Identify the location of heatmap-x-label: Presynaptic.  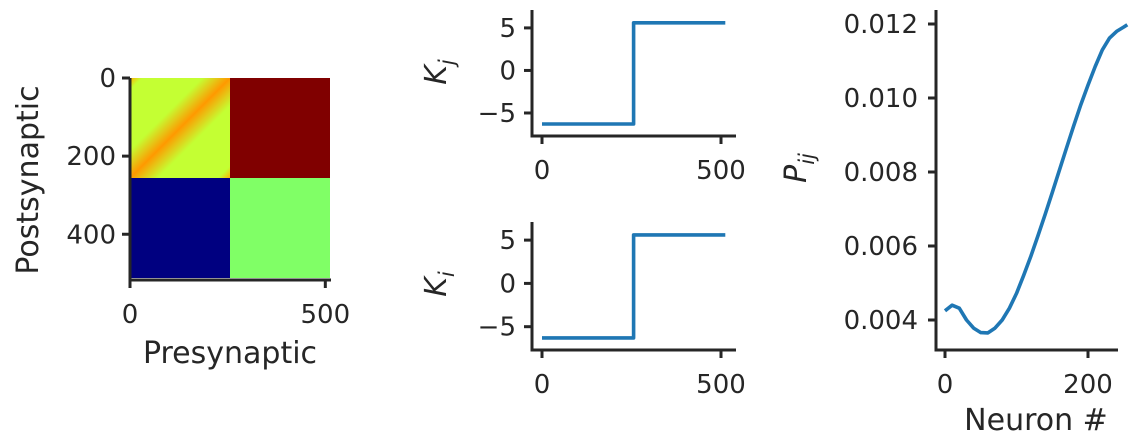
(230, 353).